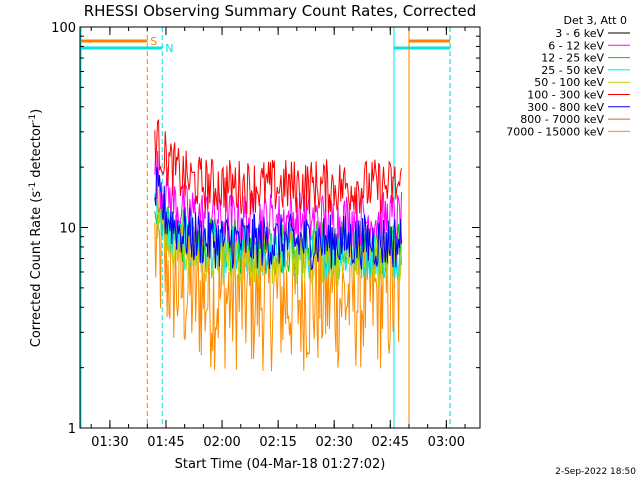 The height and width of the screenshot is (480, 640). I want to click on legend-label: 6 - 12 keV, so click(576, 45).